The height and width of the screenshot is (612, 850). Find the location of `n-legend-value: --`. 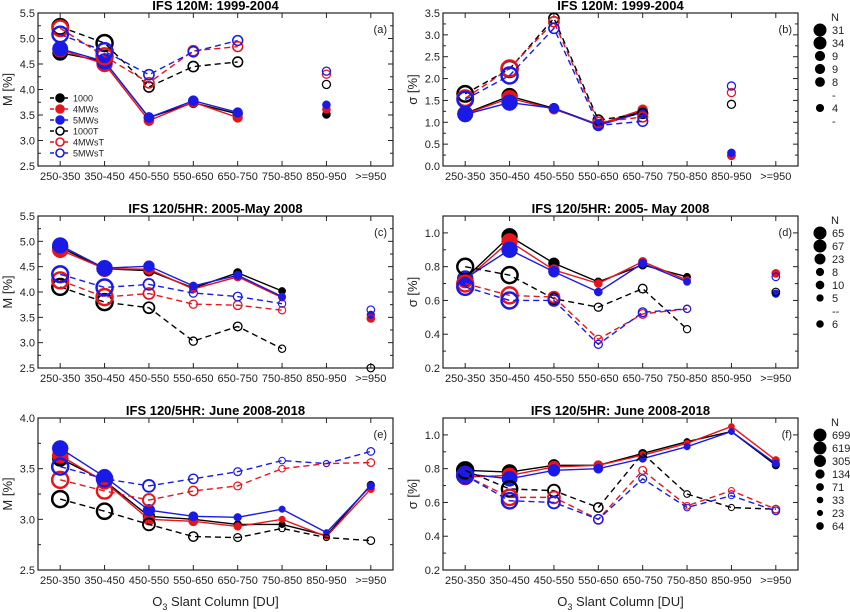

n-legend-value: -- is located at coordinates (836, 312).